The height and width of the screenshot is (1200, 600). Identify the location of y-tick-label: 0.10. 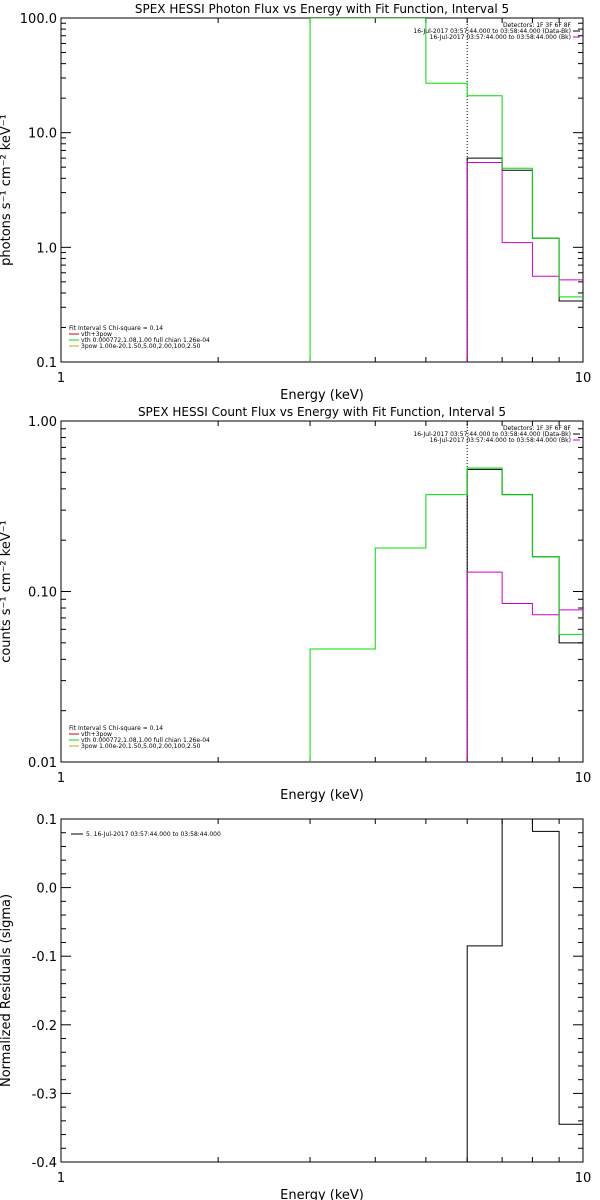
(42, 593).